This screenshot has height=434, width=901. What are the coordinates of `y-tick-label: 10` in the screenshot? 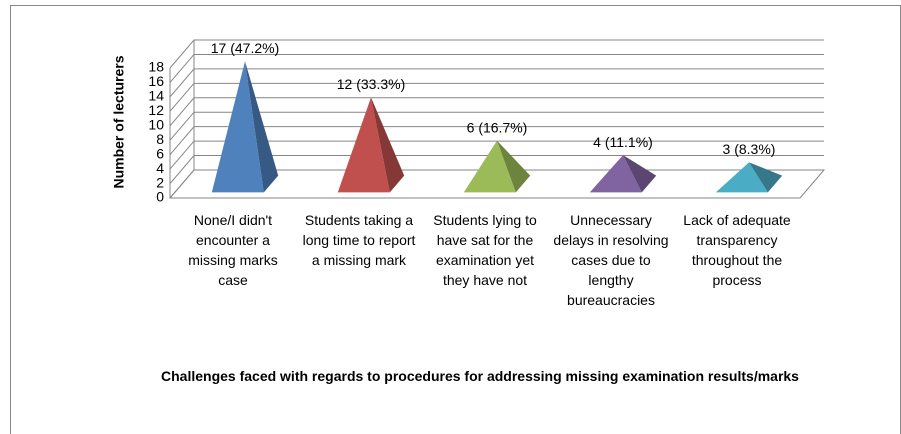 It's located at (156, 124).